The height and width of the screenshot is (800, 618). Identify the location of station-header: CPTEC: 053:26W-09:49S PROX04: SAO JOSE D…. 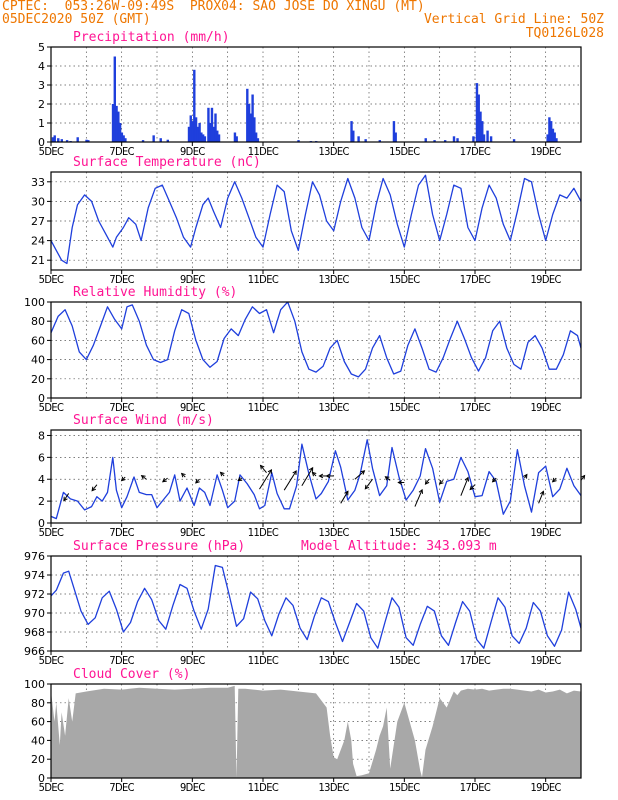
(213, 7).